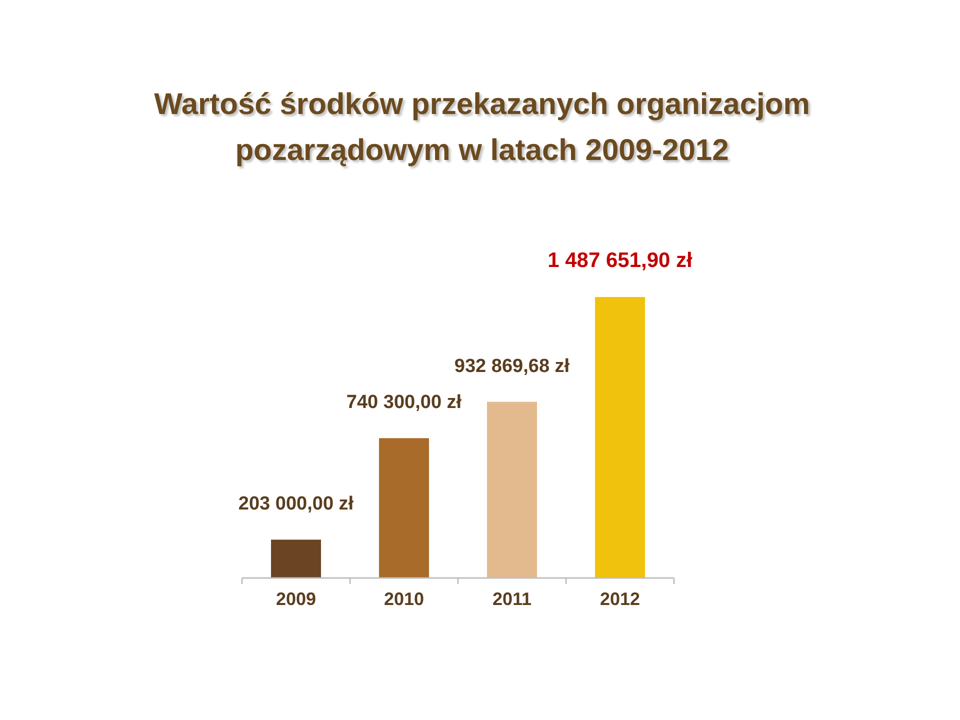  Describe the element at coordinates (404, 403) in the screenshot. I see `data-label: 740 300,00 zł` at that location.